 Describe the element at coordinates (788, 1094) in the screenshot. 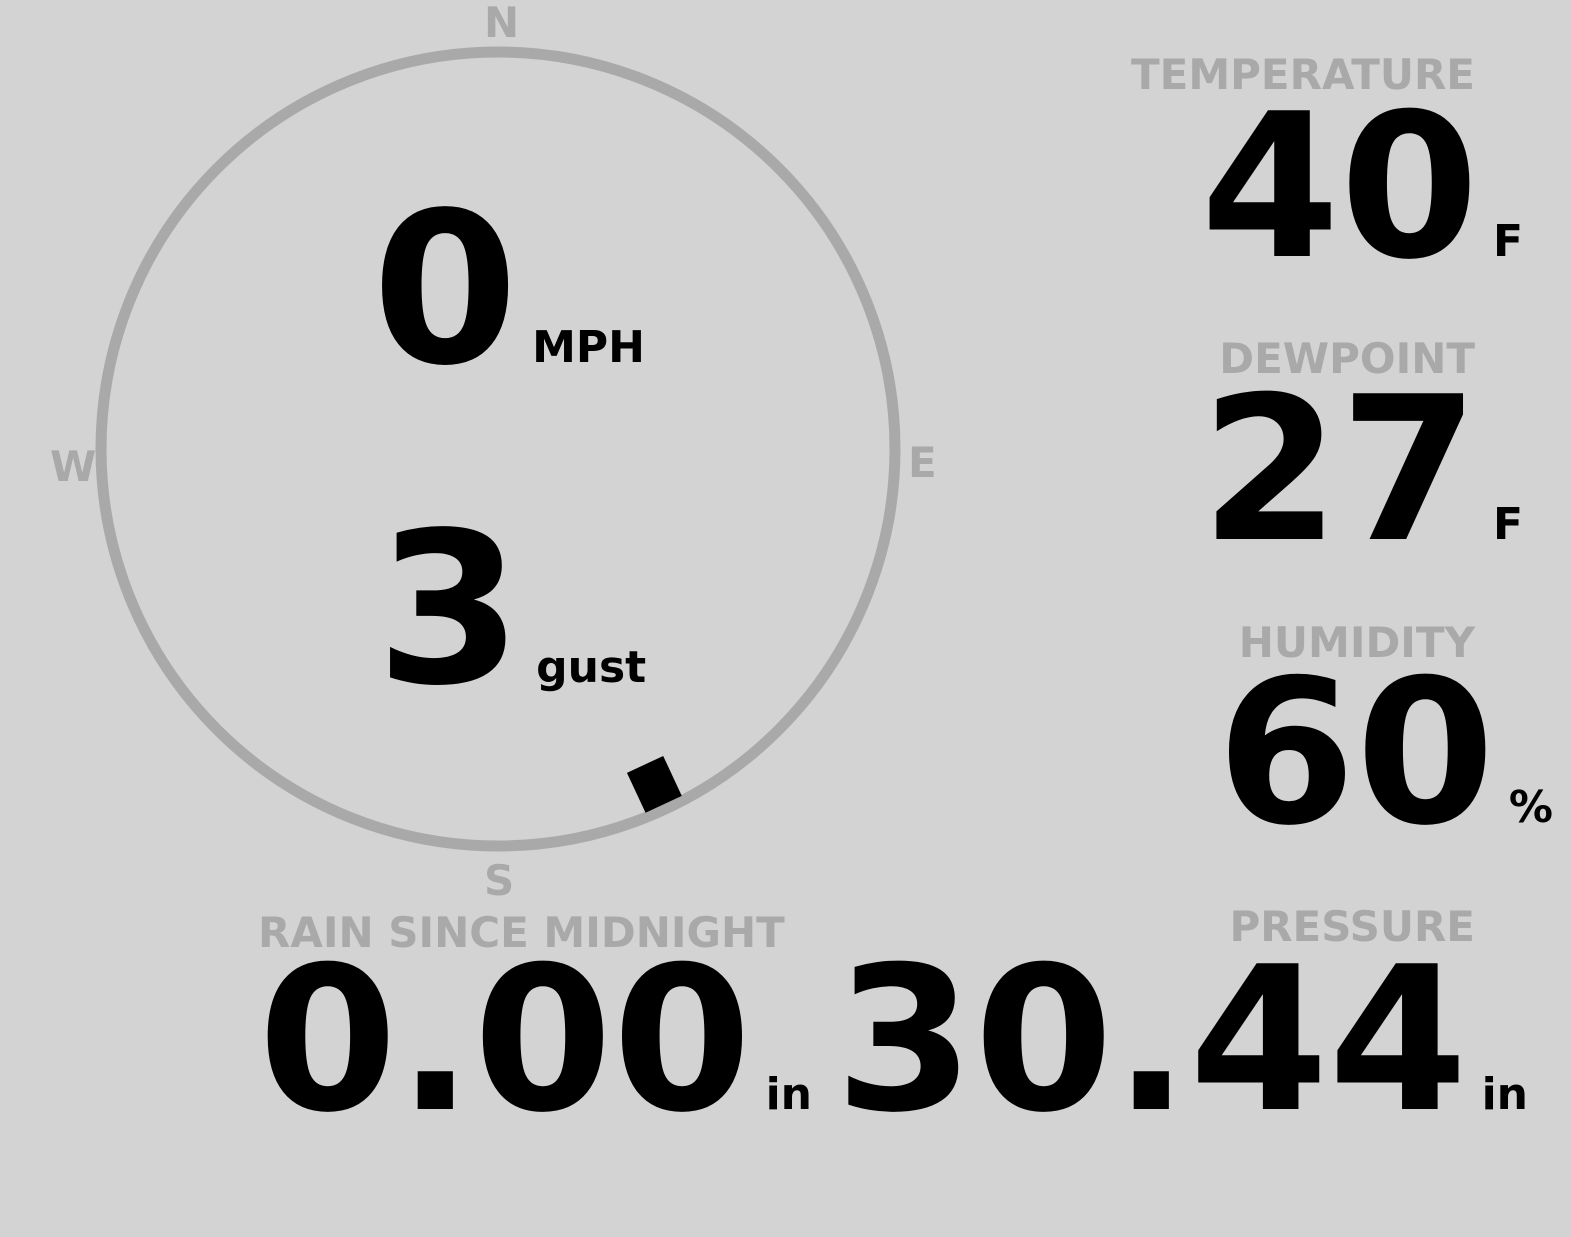

I see `rain-unit: in` at that location.